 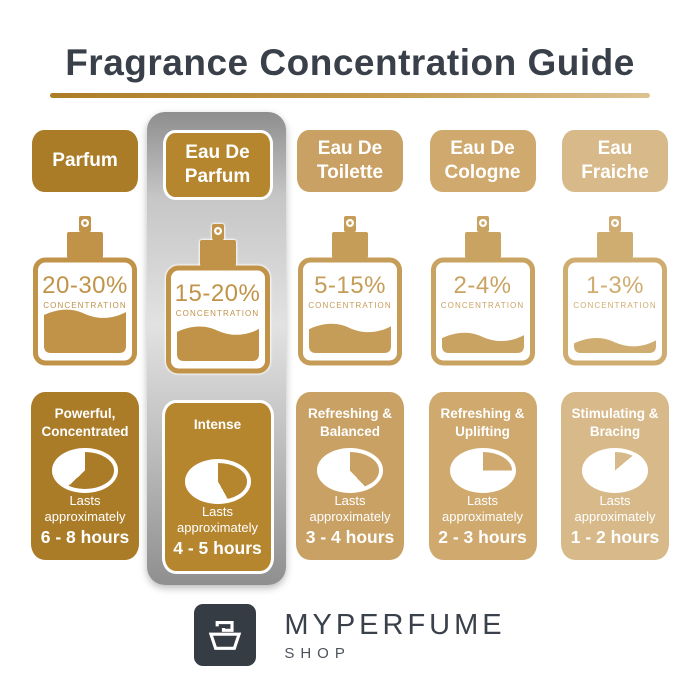 I want to click on bottle-figure: 5-15% CONCENTRATION, so click(x=350, y=290).